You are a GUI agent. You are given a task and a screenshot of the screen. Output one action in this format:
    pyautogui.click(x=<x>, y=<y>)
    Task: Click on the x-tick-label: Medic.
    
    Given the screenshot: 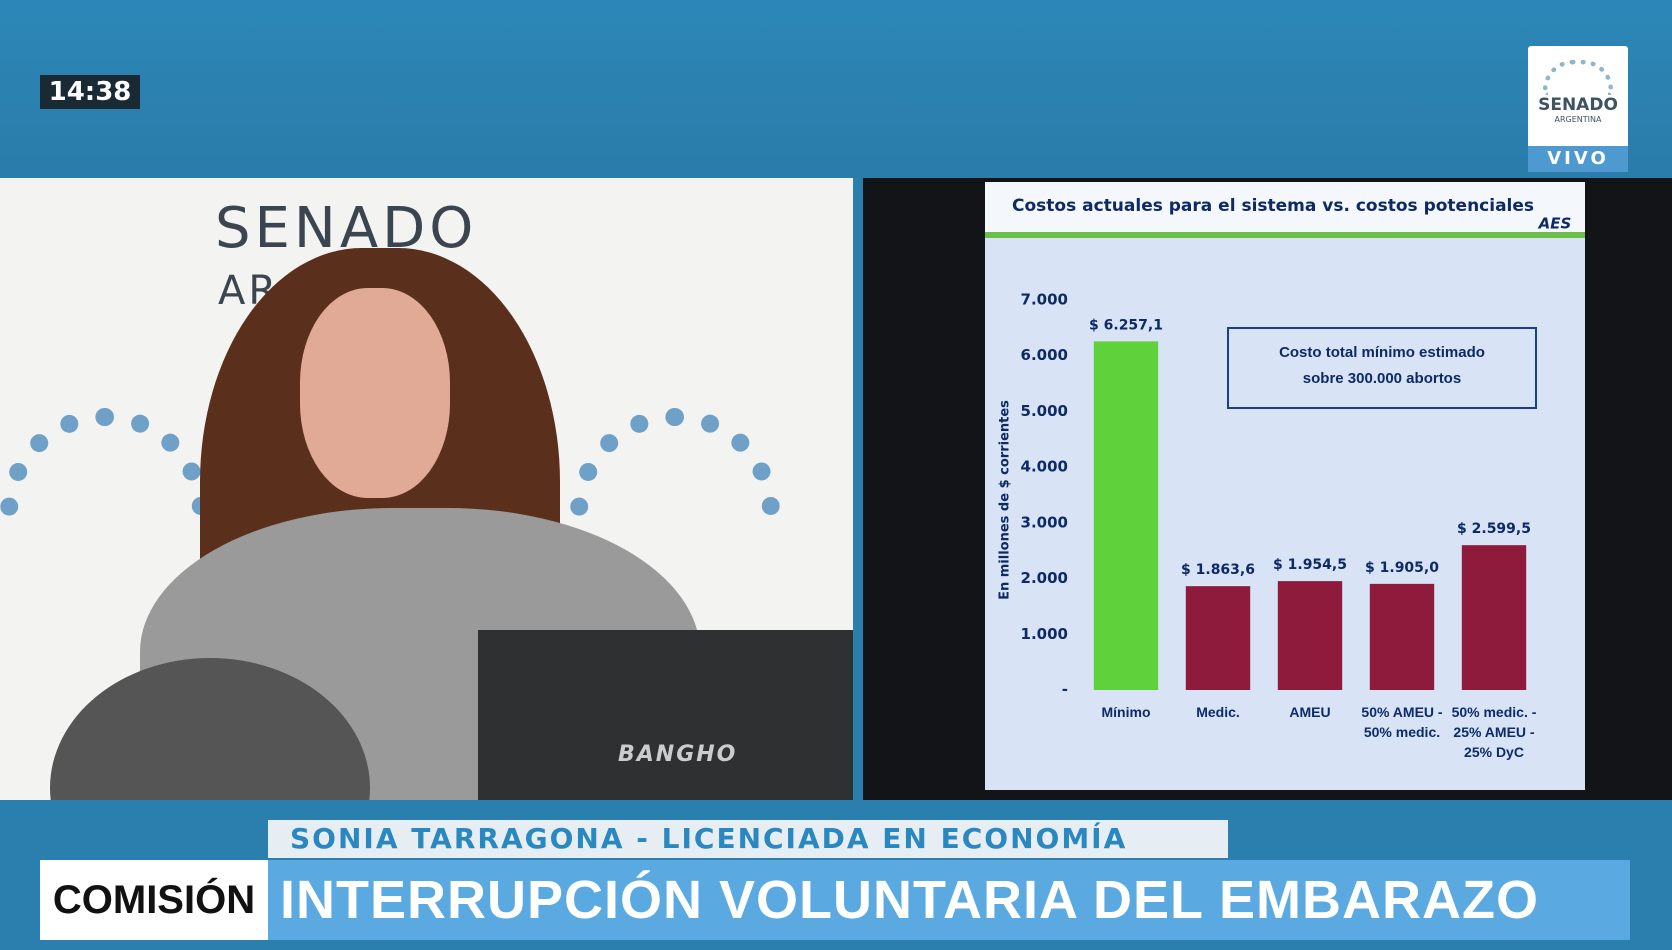 What is the action you would take?
    pyautogui.click(x=1218, y=712)
    